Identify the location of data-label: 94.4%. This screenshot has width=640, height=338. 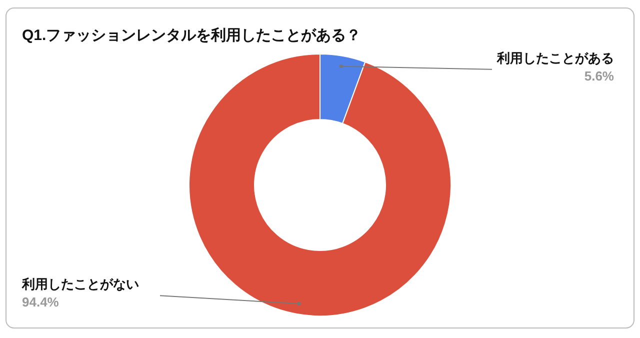
(41, 302).